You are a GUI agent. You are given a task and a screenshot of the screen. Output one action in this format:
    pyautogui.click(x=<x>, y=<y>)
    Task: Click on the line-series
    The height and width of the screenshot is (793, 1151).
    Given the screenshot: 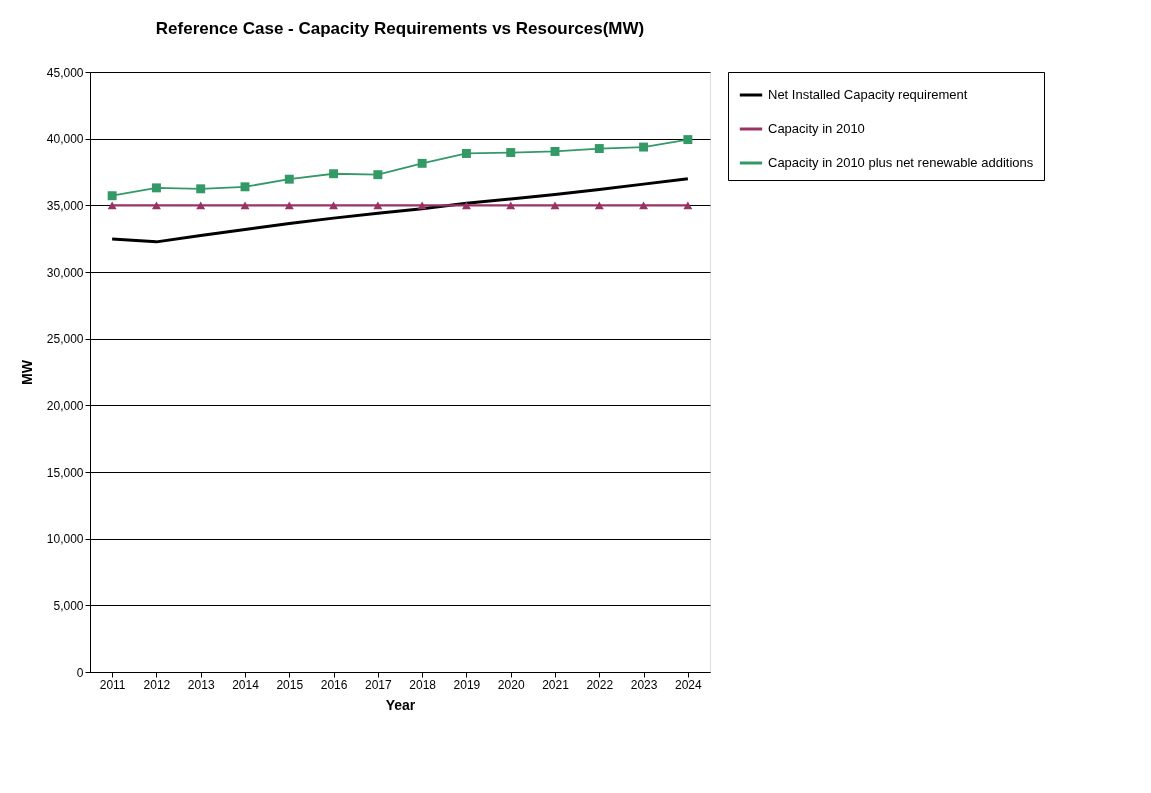 What is the action you would take?
    pyautogui.click(x=400, y=210)
    